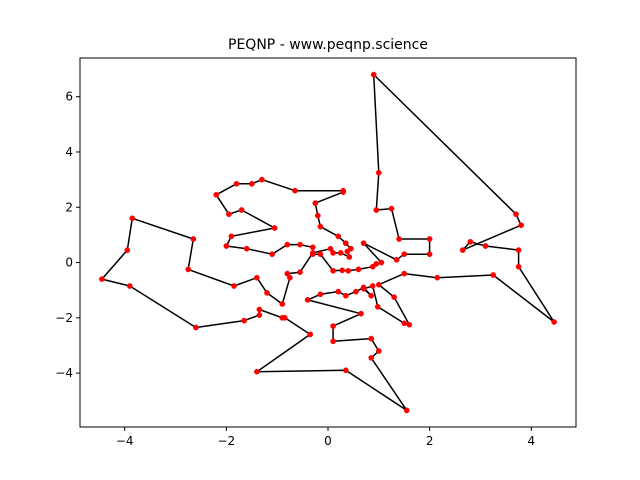 The width and height of the screenshot is (640, 480). What do you see at coordinates (64, 318) in the screenshot?
I see `y-tick-label: −2` at bounding box center [64, 318].